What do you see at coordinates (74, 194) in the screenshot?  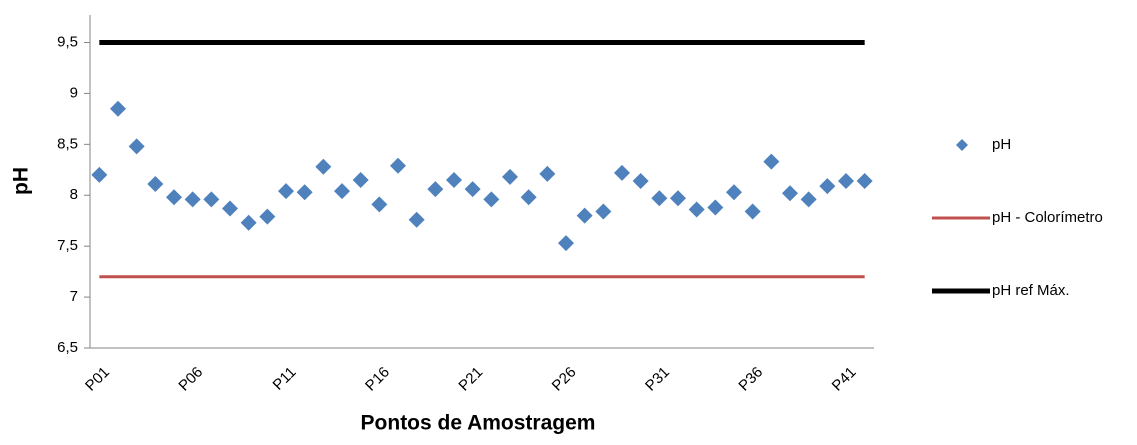 I see `y-tick-label: 8` at bounding box center [74, 194].